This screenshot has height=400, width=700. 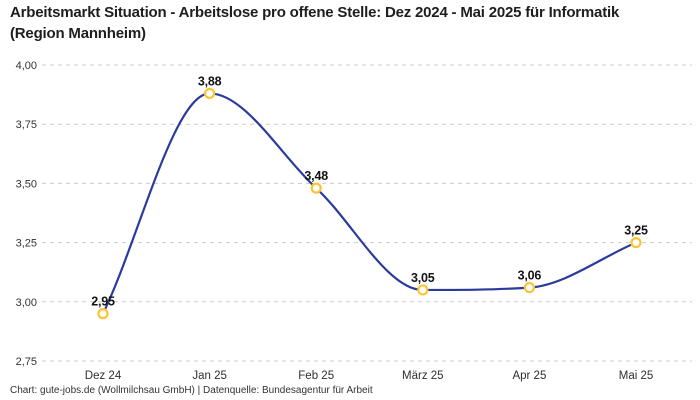 I want to click on x-tick-label: Dez 24, so click(x=103, y=376).